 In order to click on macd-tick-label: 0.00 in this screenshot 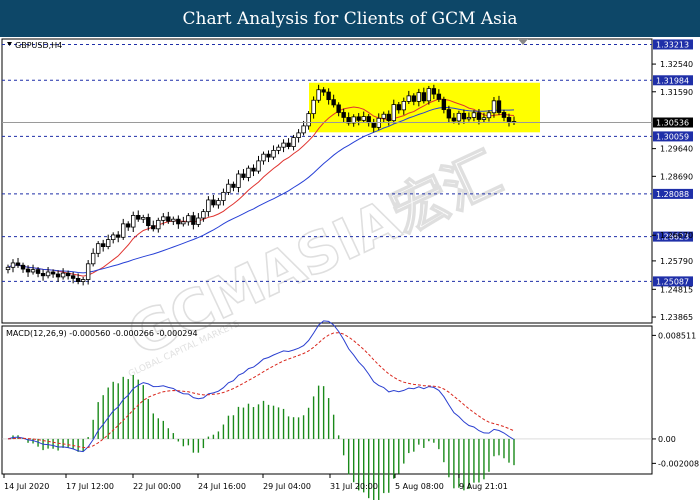, I will do `click(667, 439)`.